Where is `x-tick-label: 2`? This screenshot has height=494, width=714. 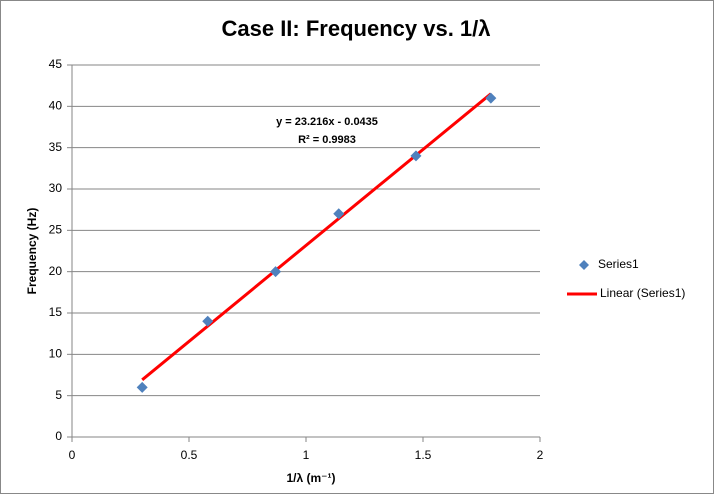
x-tick-label: 2 is located at coordinates (540, 455).